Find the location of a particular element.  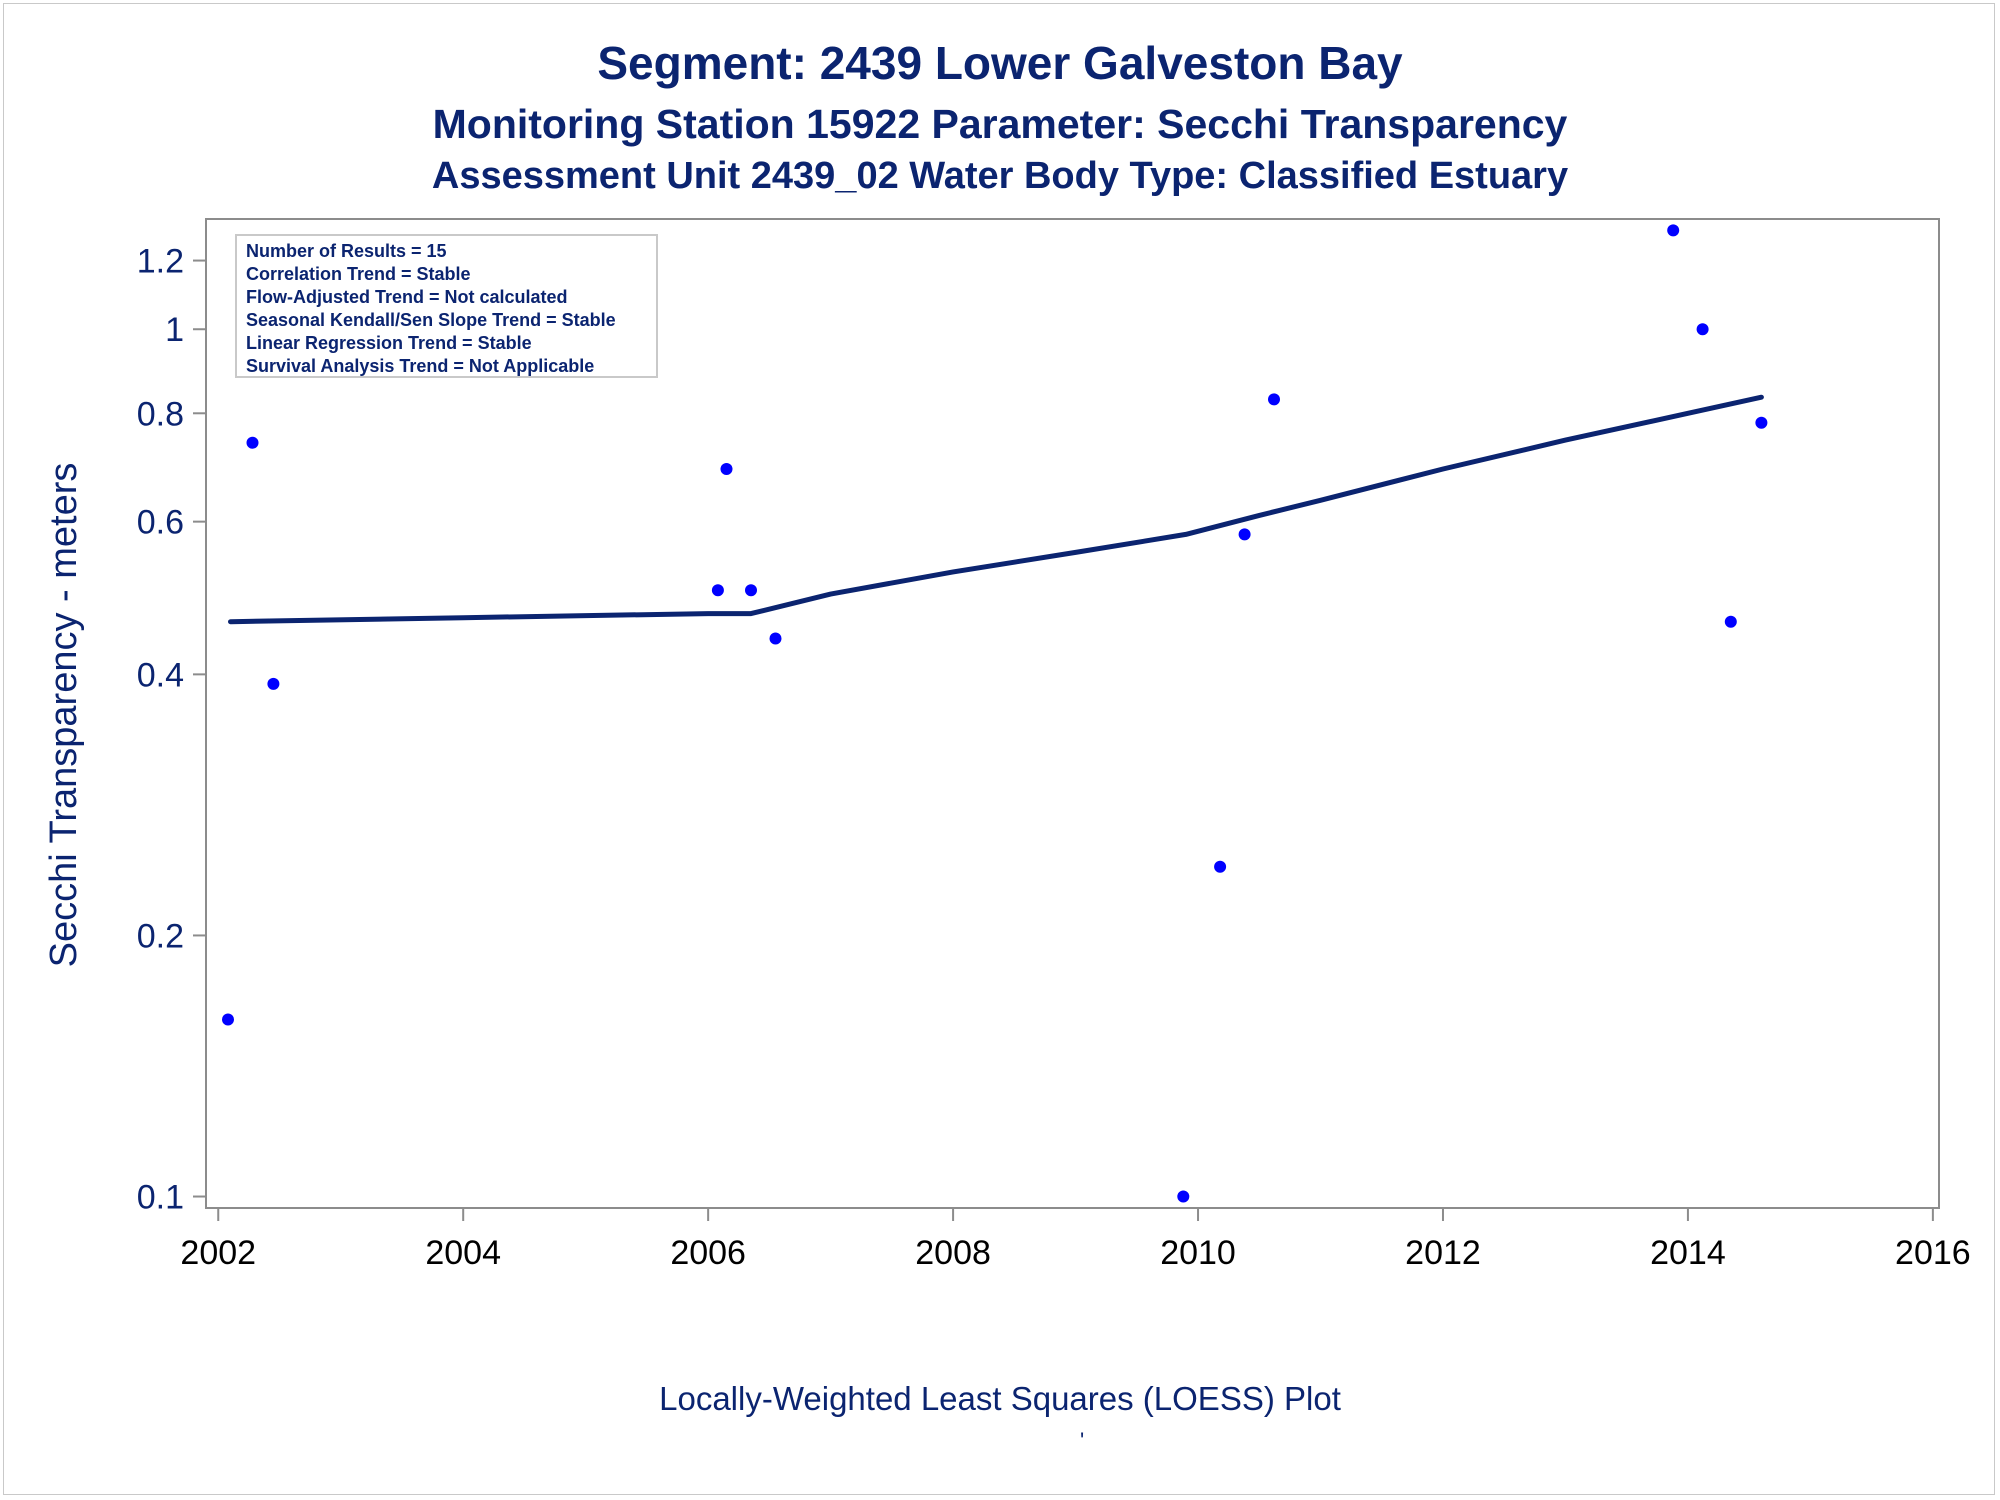

footnote-mark: ' is located at coordinates (1082, 1440).